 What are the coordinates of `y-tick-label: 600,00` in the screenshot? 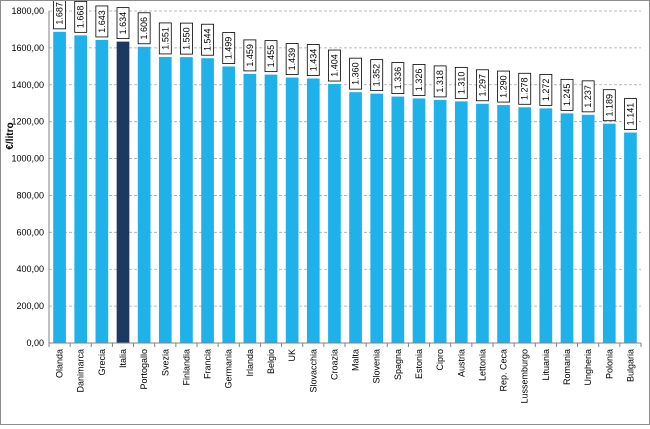 It's located at (30, 232).